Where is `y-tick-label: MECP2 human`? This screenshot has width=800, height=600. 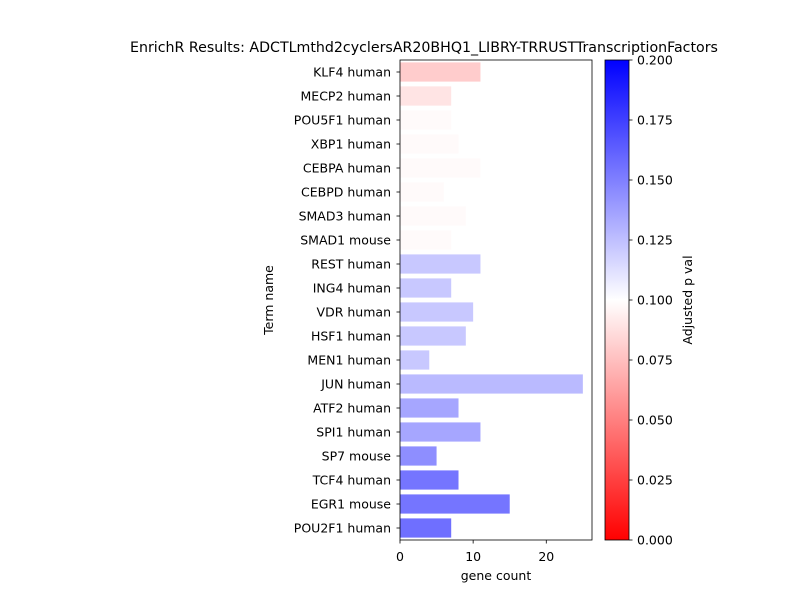
y-tick-label: MECP2 human is located at coordinates (346, 96).